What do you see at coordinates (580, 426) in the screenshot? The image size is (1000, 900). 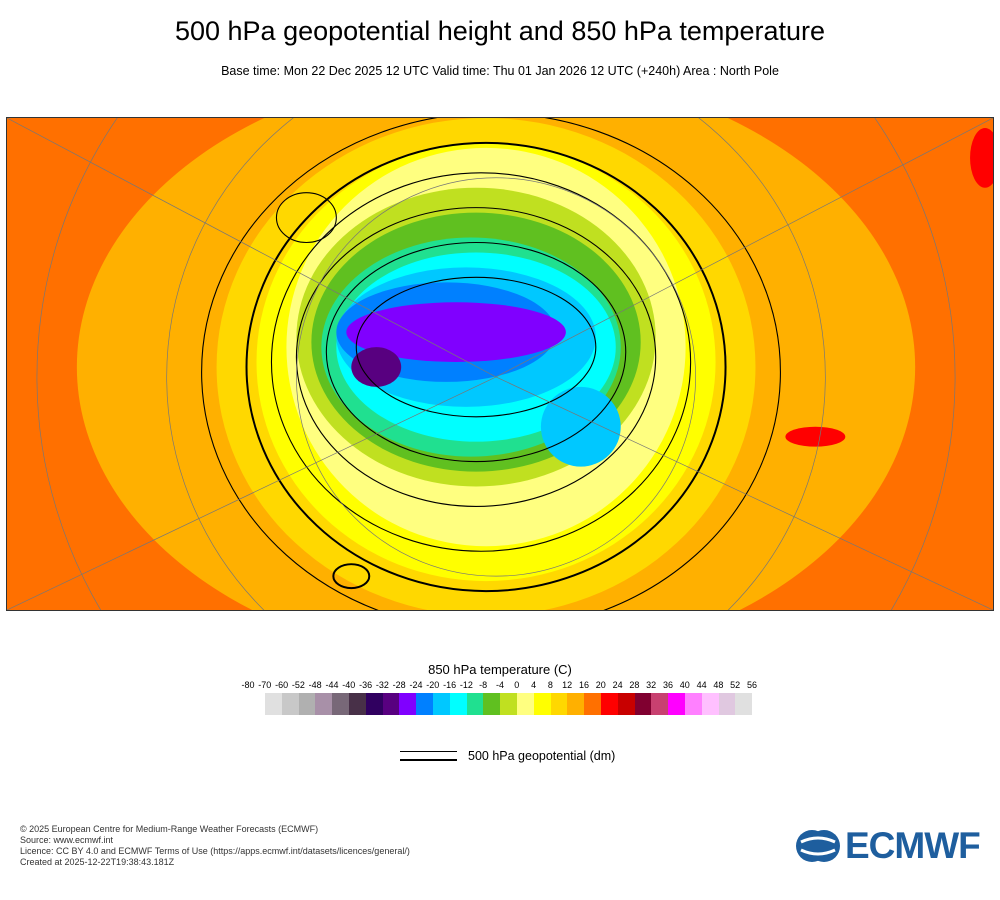 I see `cold-patch` at bounding box center [580, 426].